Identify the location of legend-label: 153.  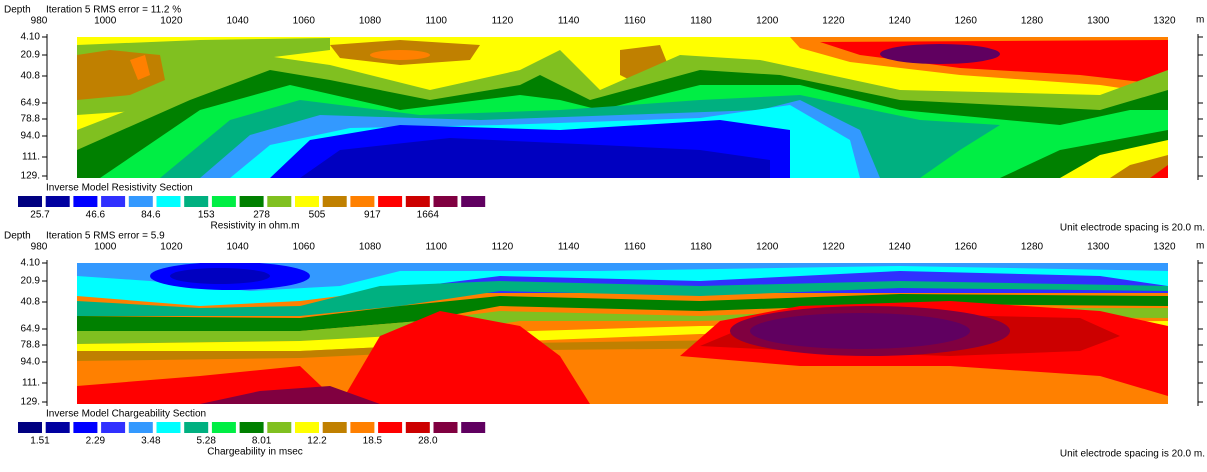
(206, 215).